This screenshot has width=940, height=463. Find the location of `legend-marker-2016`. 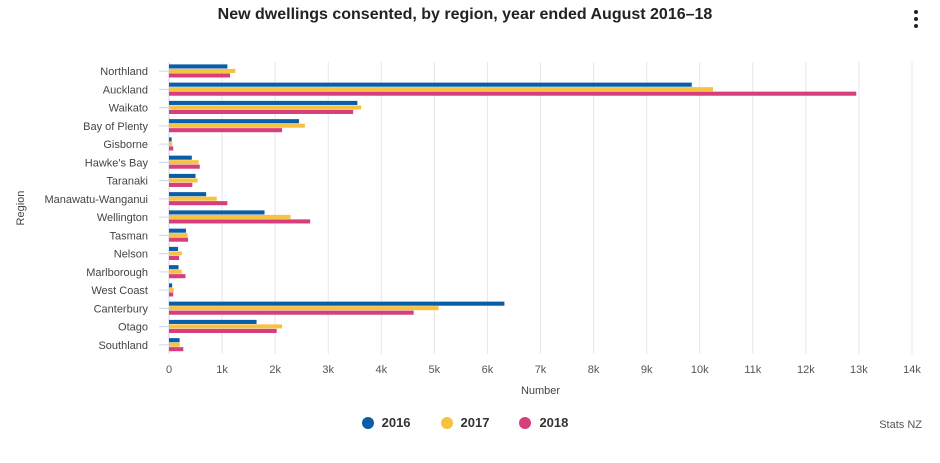

legend-marker-2016 is located at coordinates (367, 422).